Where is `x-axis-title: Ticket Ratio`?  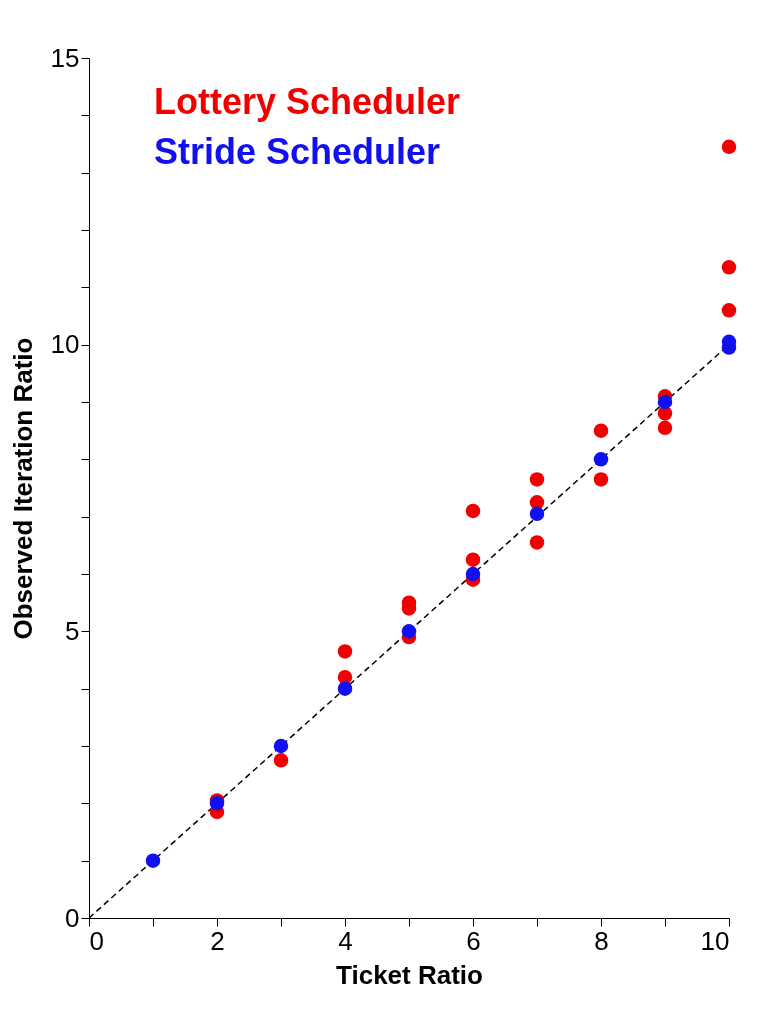 x-axis-title: Ticket Ratio is located at coordinates (409, 974).